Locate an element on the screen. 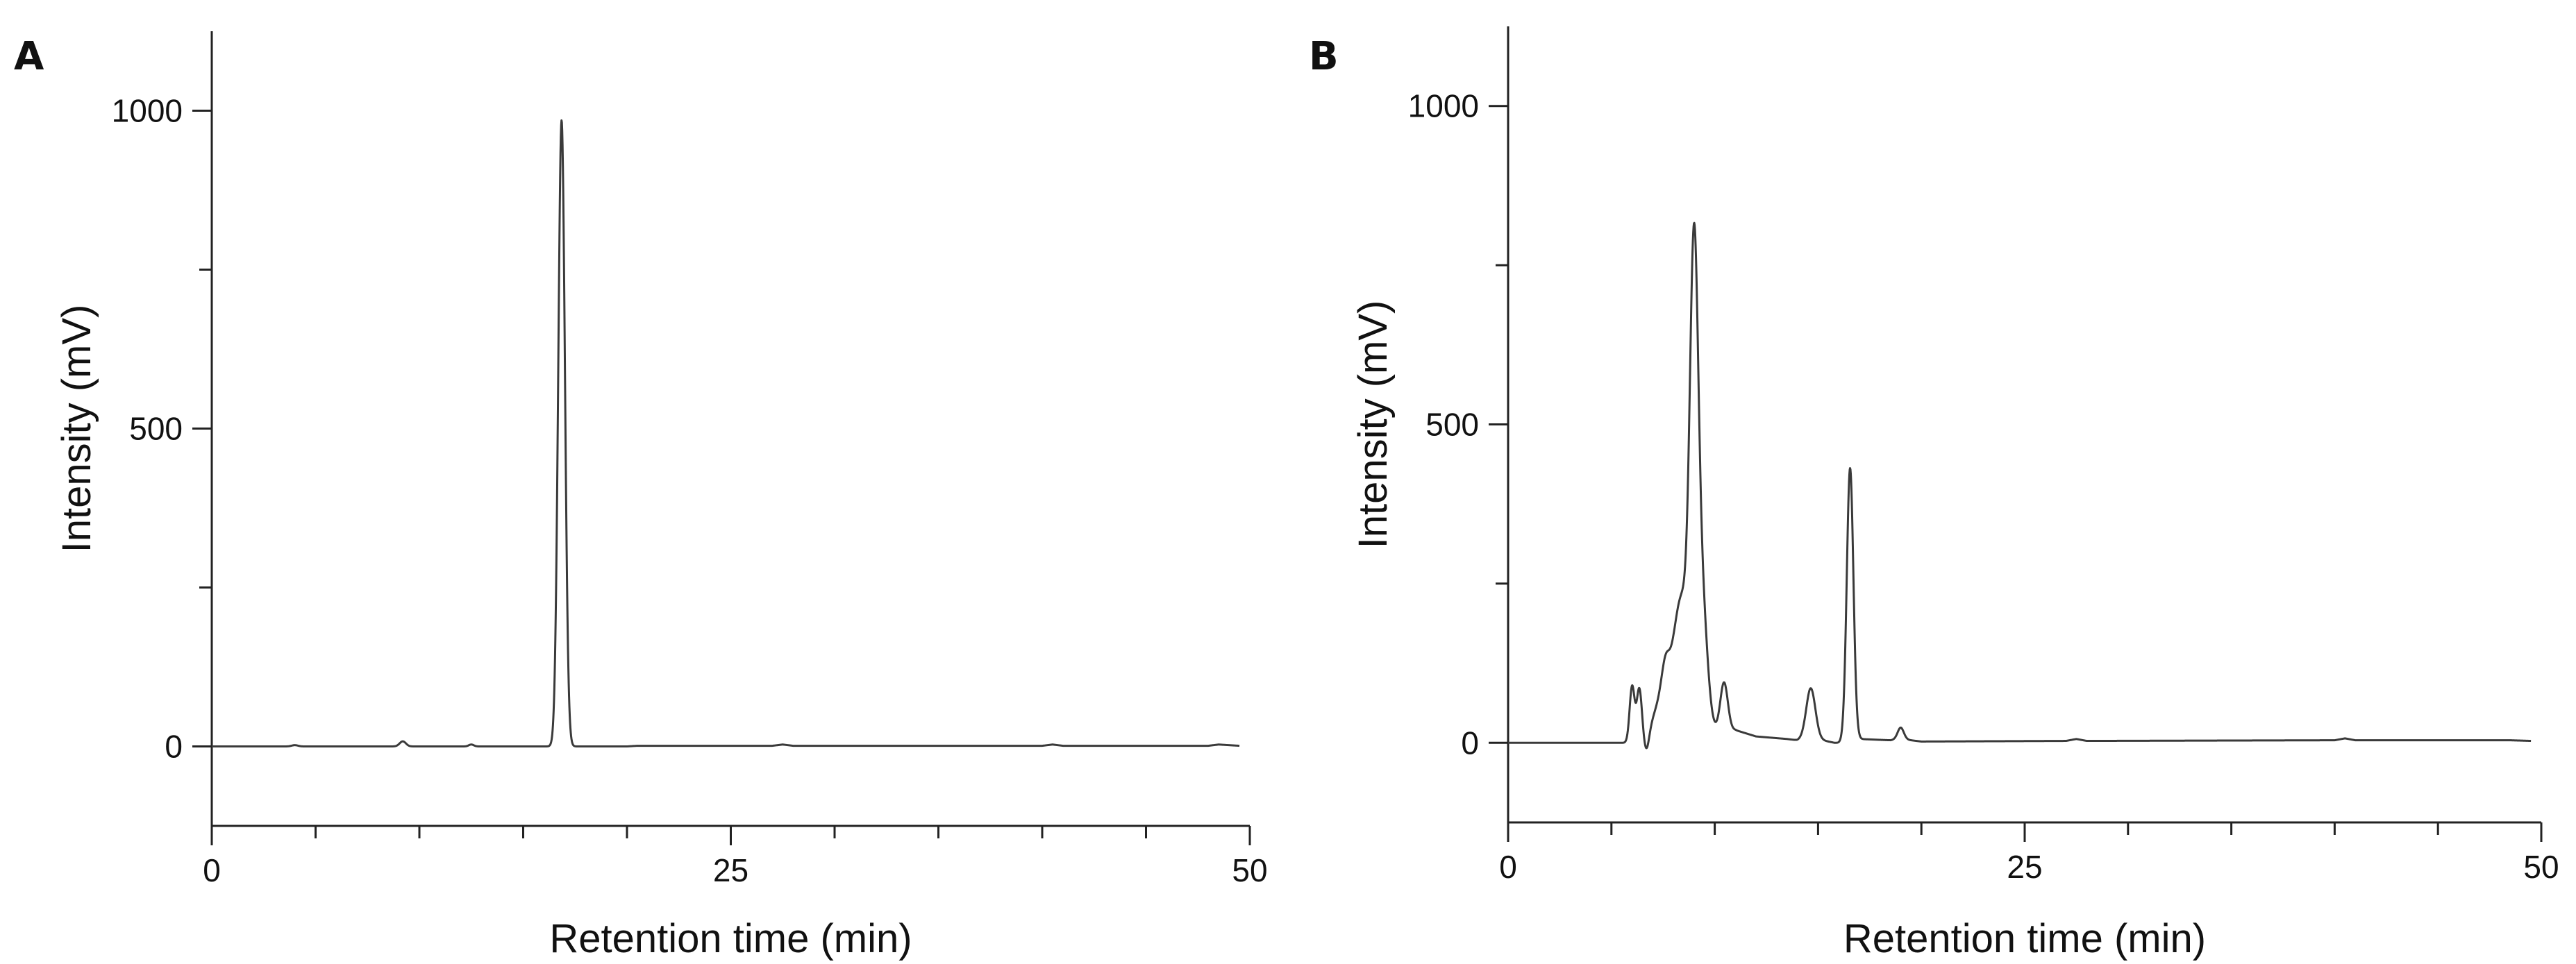 Image resolution: width=2576 pixels, height=964 pixels. panel-a-letter: A is located at coordinates (29, 57).